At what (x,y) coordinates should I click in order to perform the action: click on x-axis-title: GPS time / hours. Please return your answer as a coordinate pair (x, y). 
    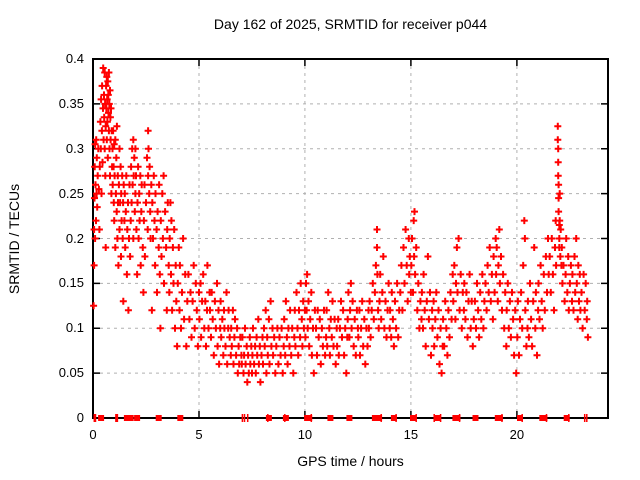
    Looking at the image, I should click on (350, 461).